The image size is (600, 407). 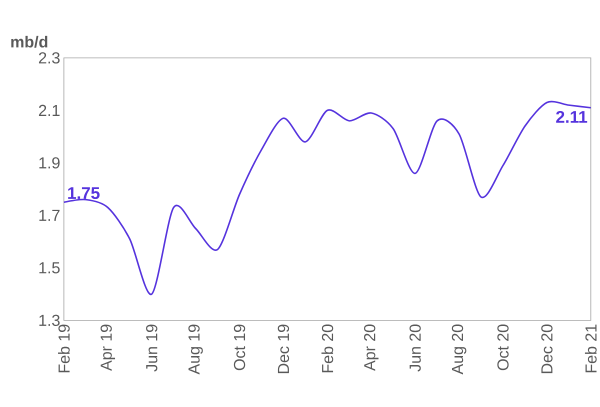 I want to click on y-tick-label: 1.7, so click(x=49, y=215).